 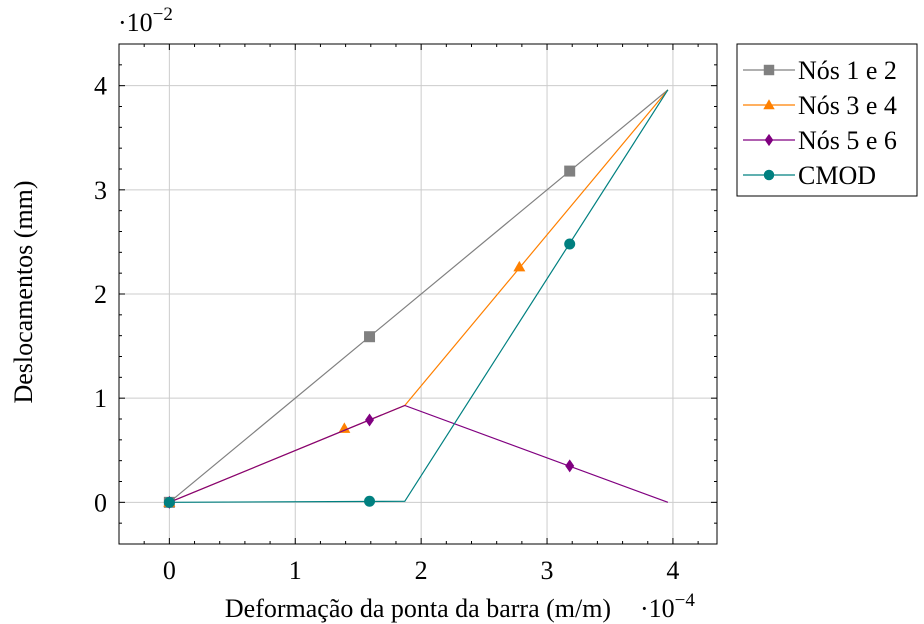 What do you see at coordinates (100, 398) in the screenshot?
I see `y-tick-label: 1` at bounding box center [100, 398].